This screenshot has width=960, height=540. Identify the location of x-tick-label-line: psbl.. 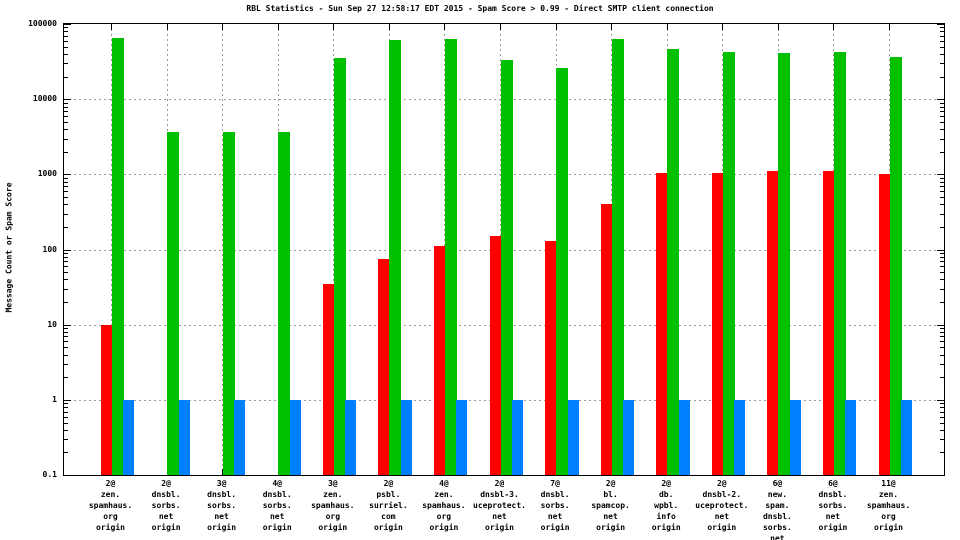
(388, 494).